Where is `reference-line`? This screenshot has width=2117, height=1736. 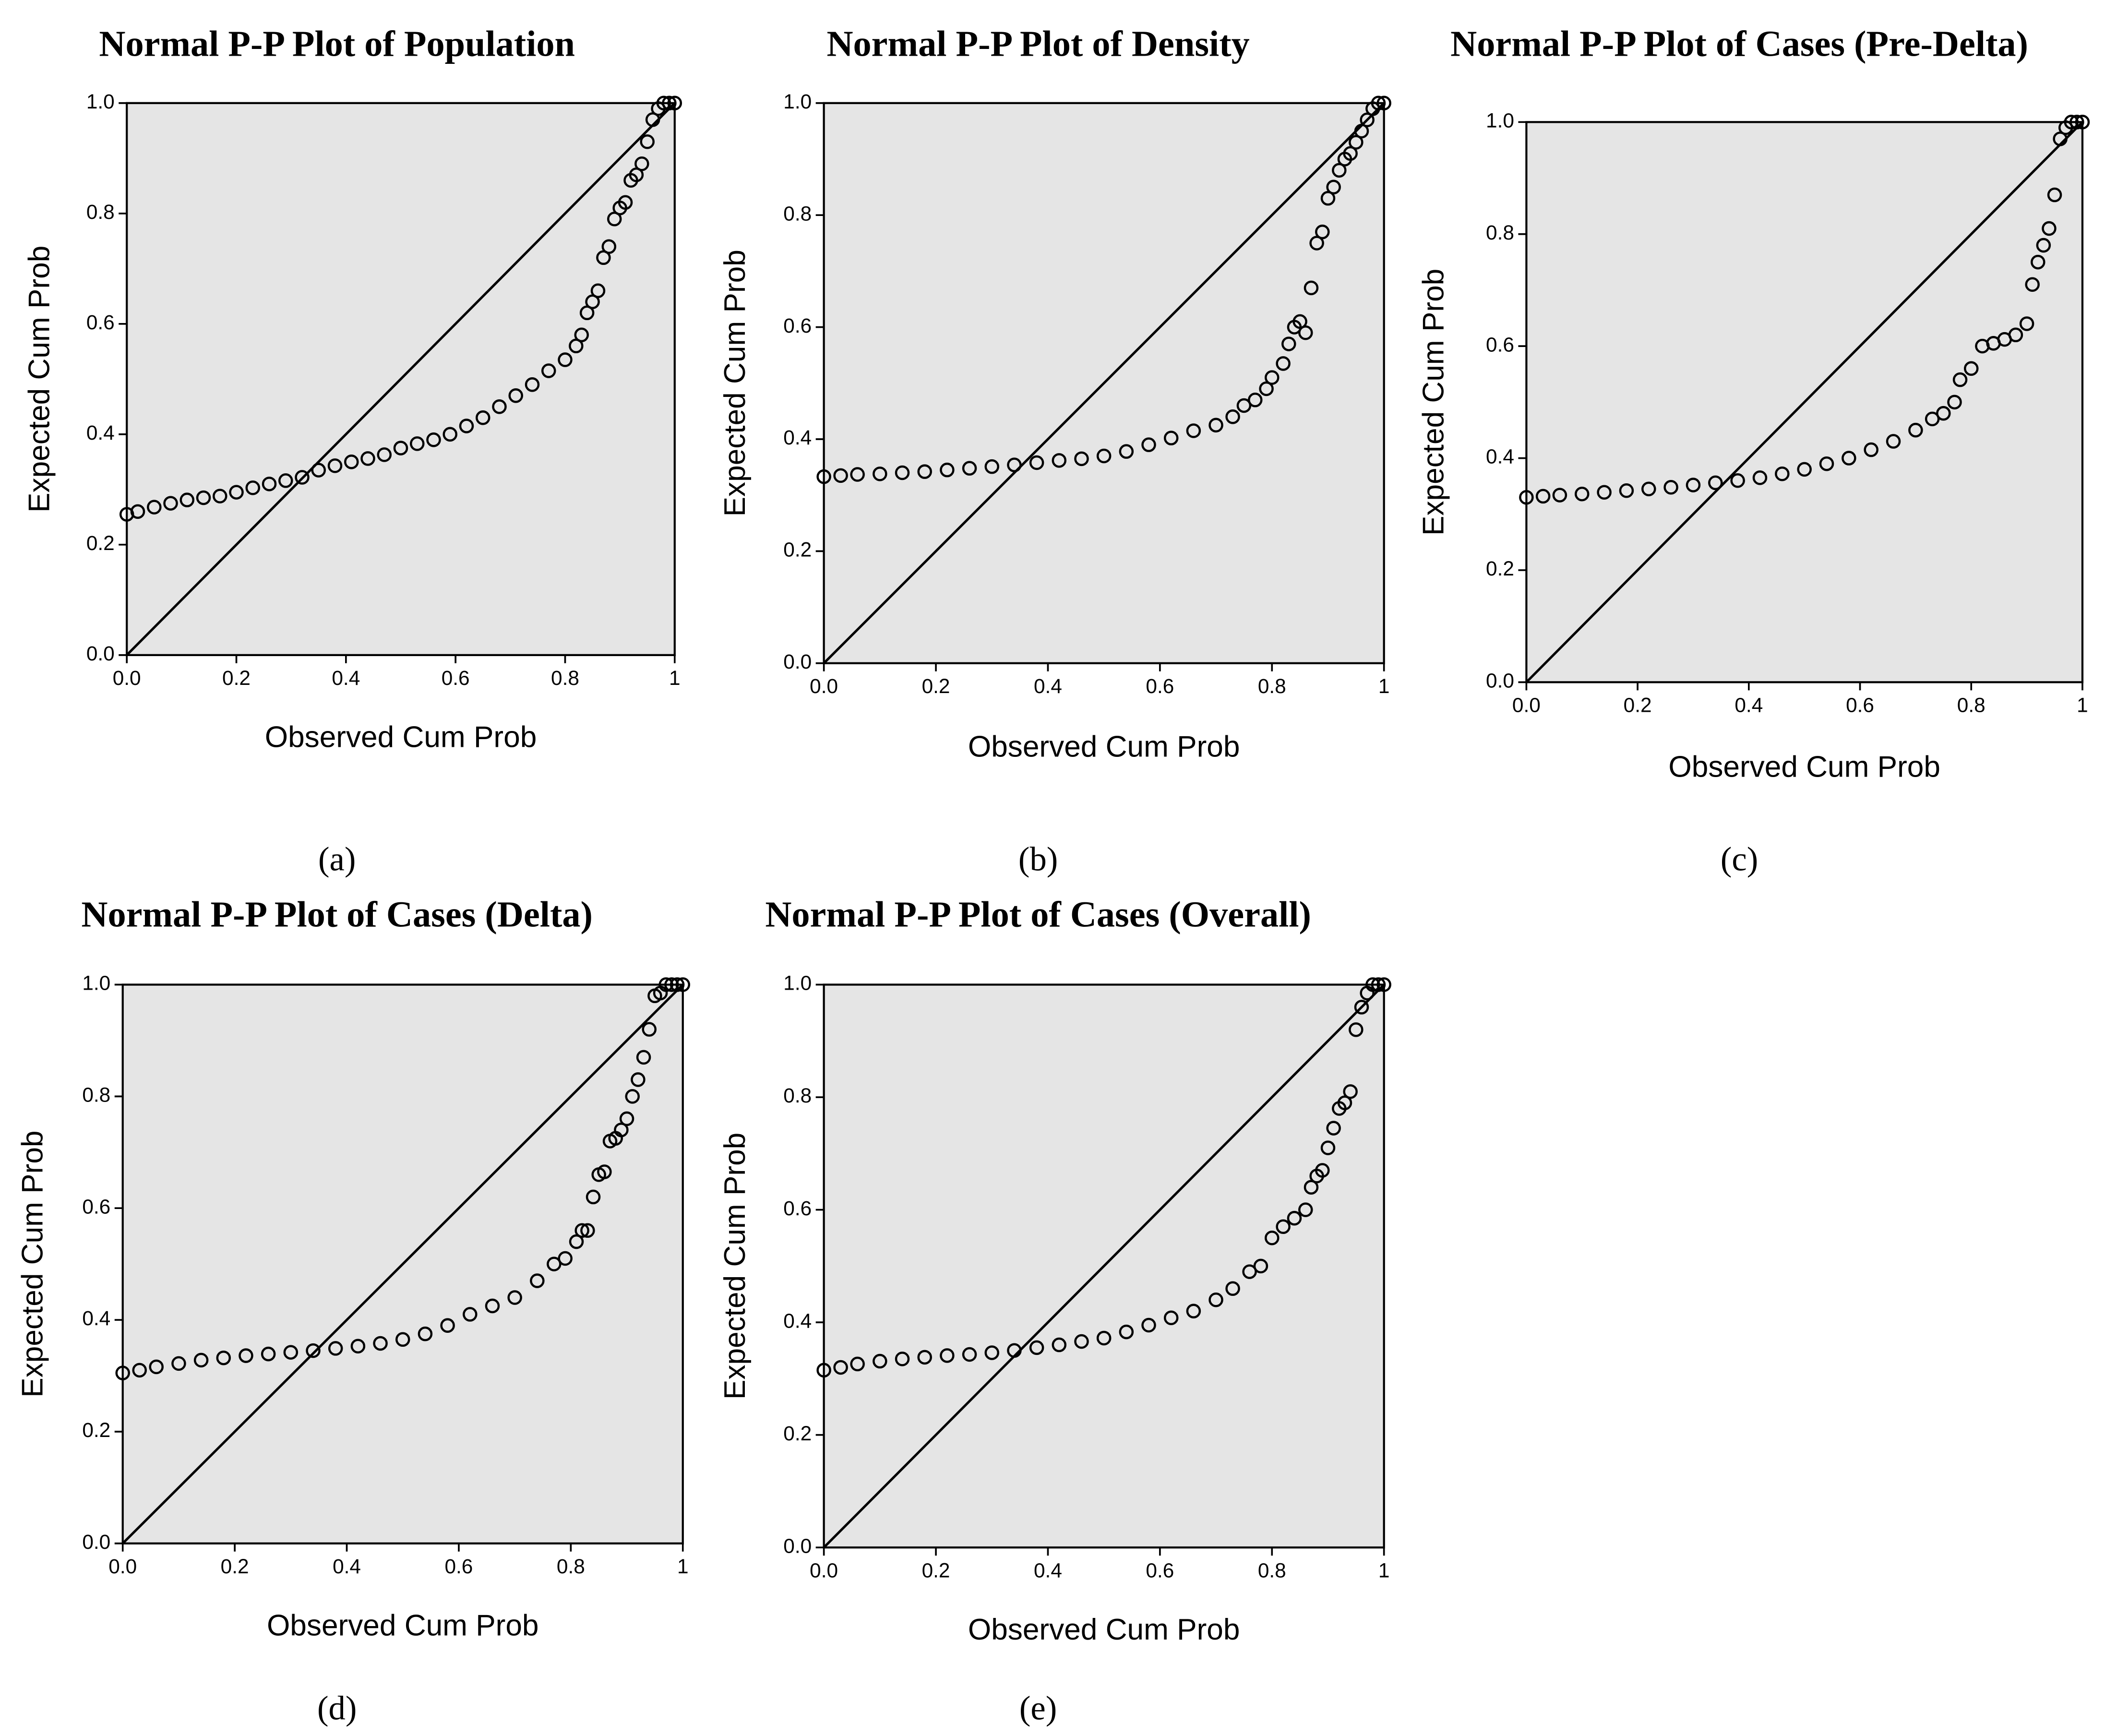 reference-line is located at coordinates (401, 379).